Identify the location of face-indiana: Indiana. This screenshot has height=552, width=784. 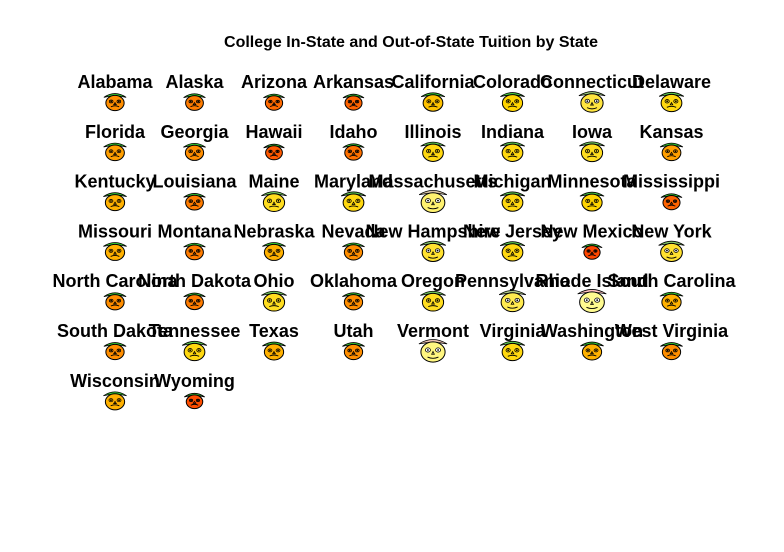
(513, 142).